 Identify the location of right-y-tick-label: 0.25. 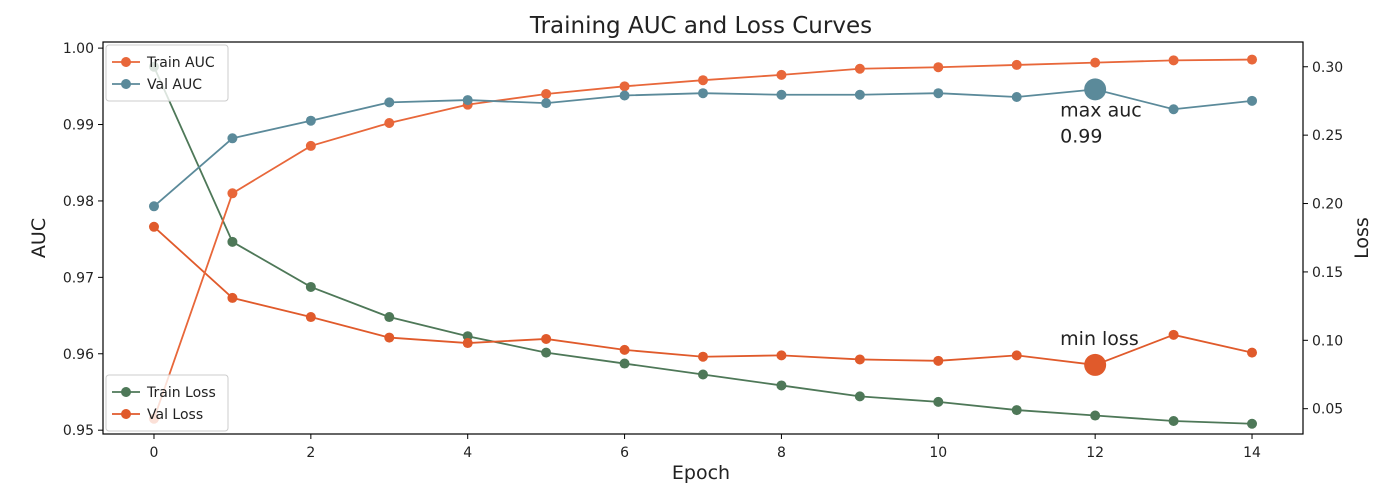
(1327, 136).